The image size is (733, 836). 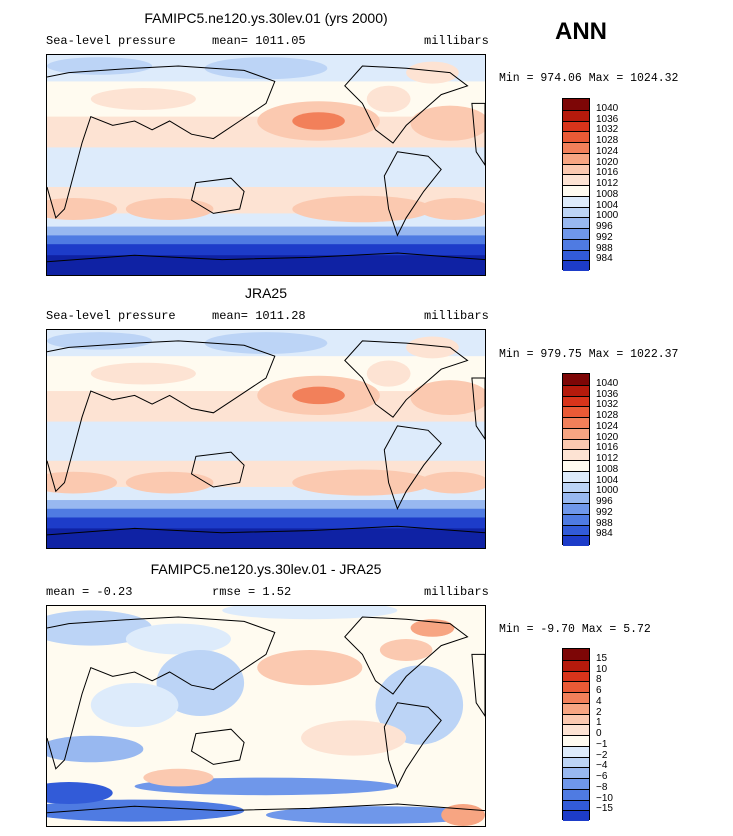 I want to click on colorbar-tick-label: 996, so click(x=604, y=226).